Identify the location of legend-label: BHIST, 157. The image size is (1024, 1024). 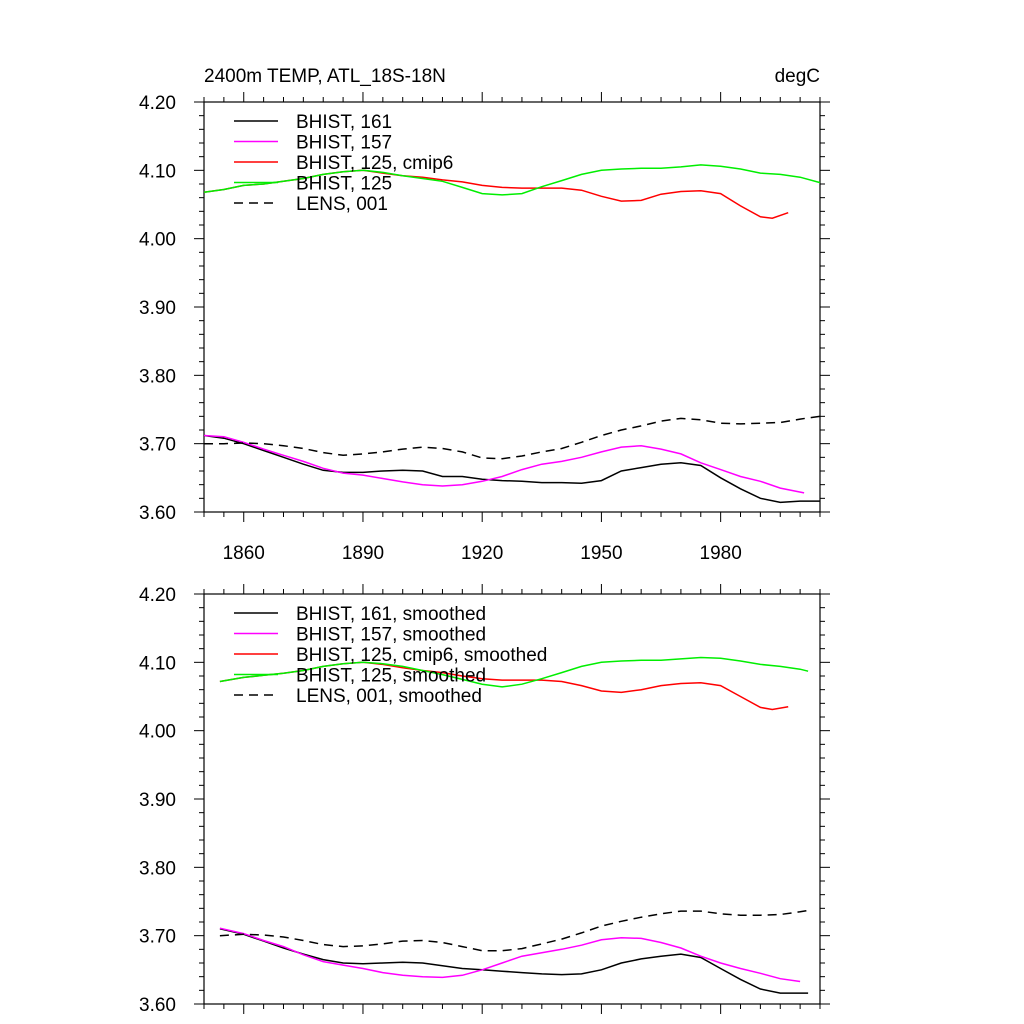
(344, 143).